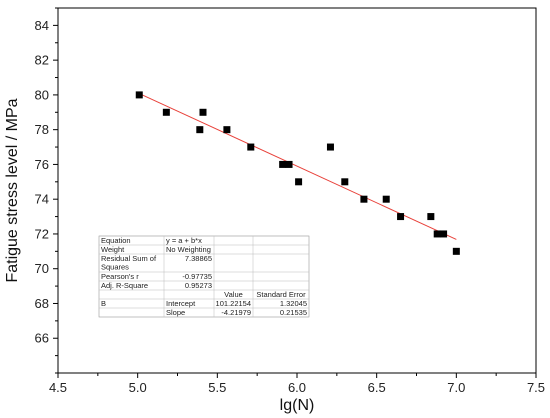 The width and height of the screenshot is (550, 418). What do you see at coordinates (456, 387) in the screenshot?
I see `x-tick-label: 7.0` at bounding box center [456, 387].